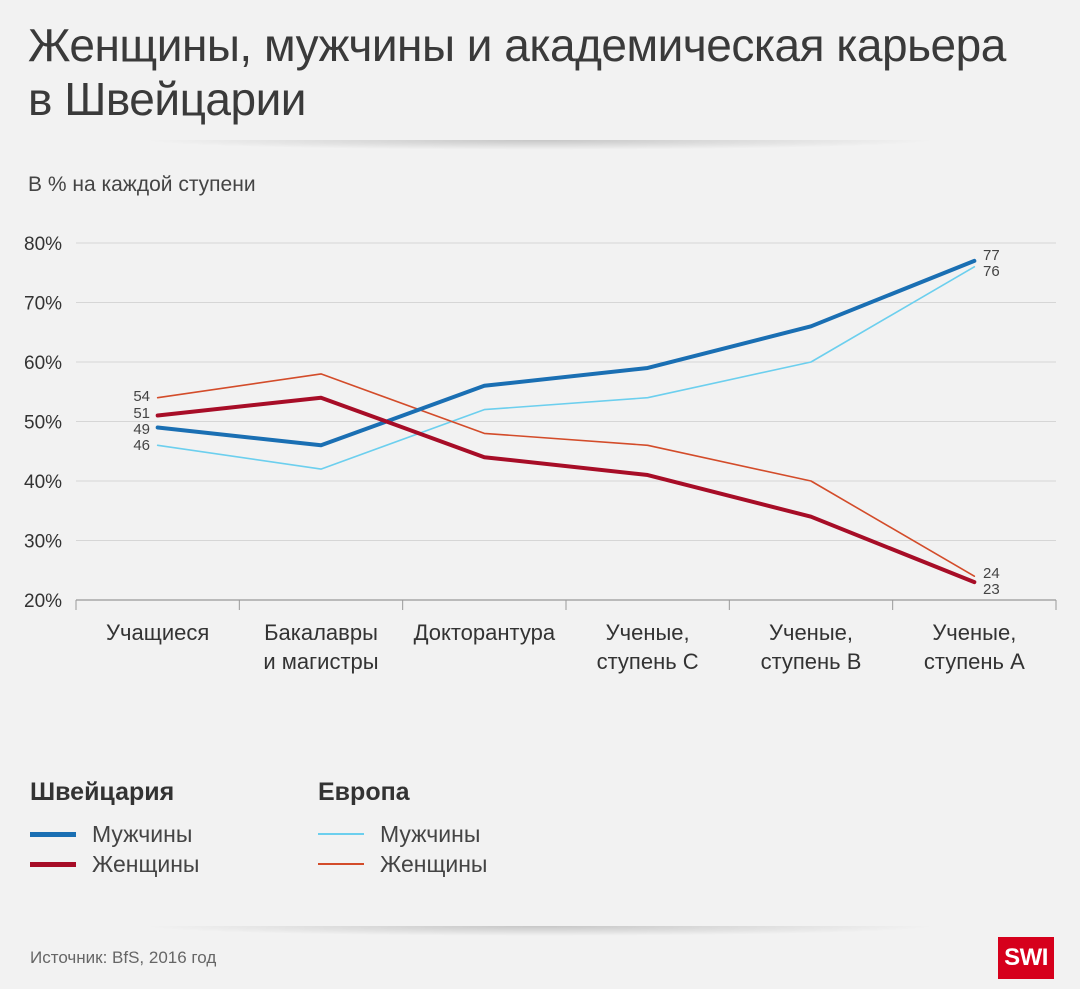 The height and width of the screenshot is (989, 1080). I want to click on data-label: 46, so click(141, 445).